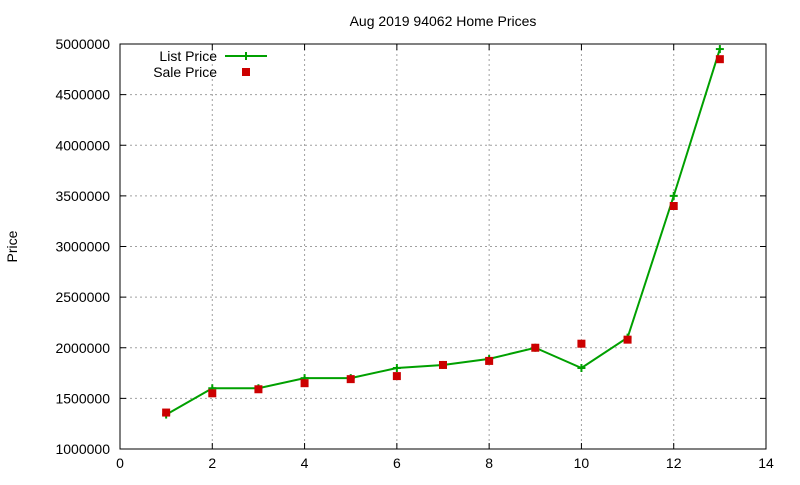 This screenshot has width=800, height=485. What do you see at coordinates (82, 297) in the screenshot?
I see `y-tick-label: 2500000` at bounding box center [82, 297].